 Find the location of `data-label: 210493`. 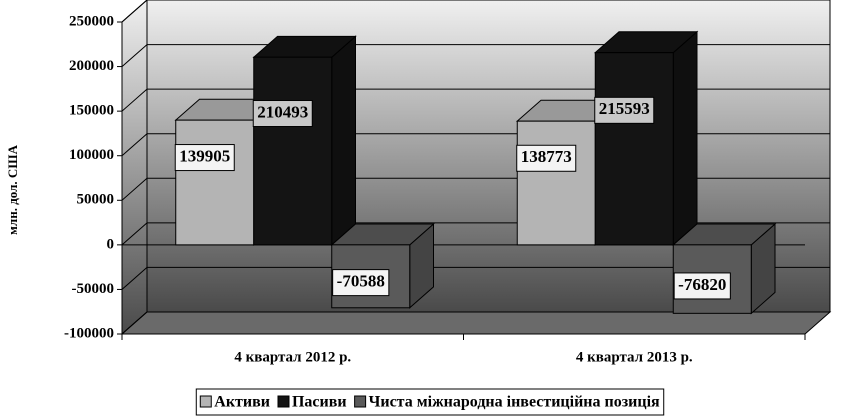

data-label: 210493 is located at coordinates (282, 111).